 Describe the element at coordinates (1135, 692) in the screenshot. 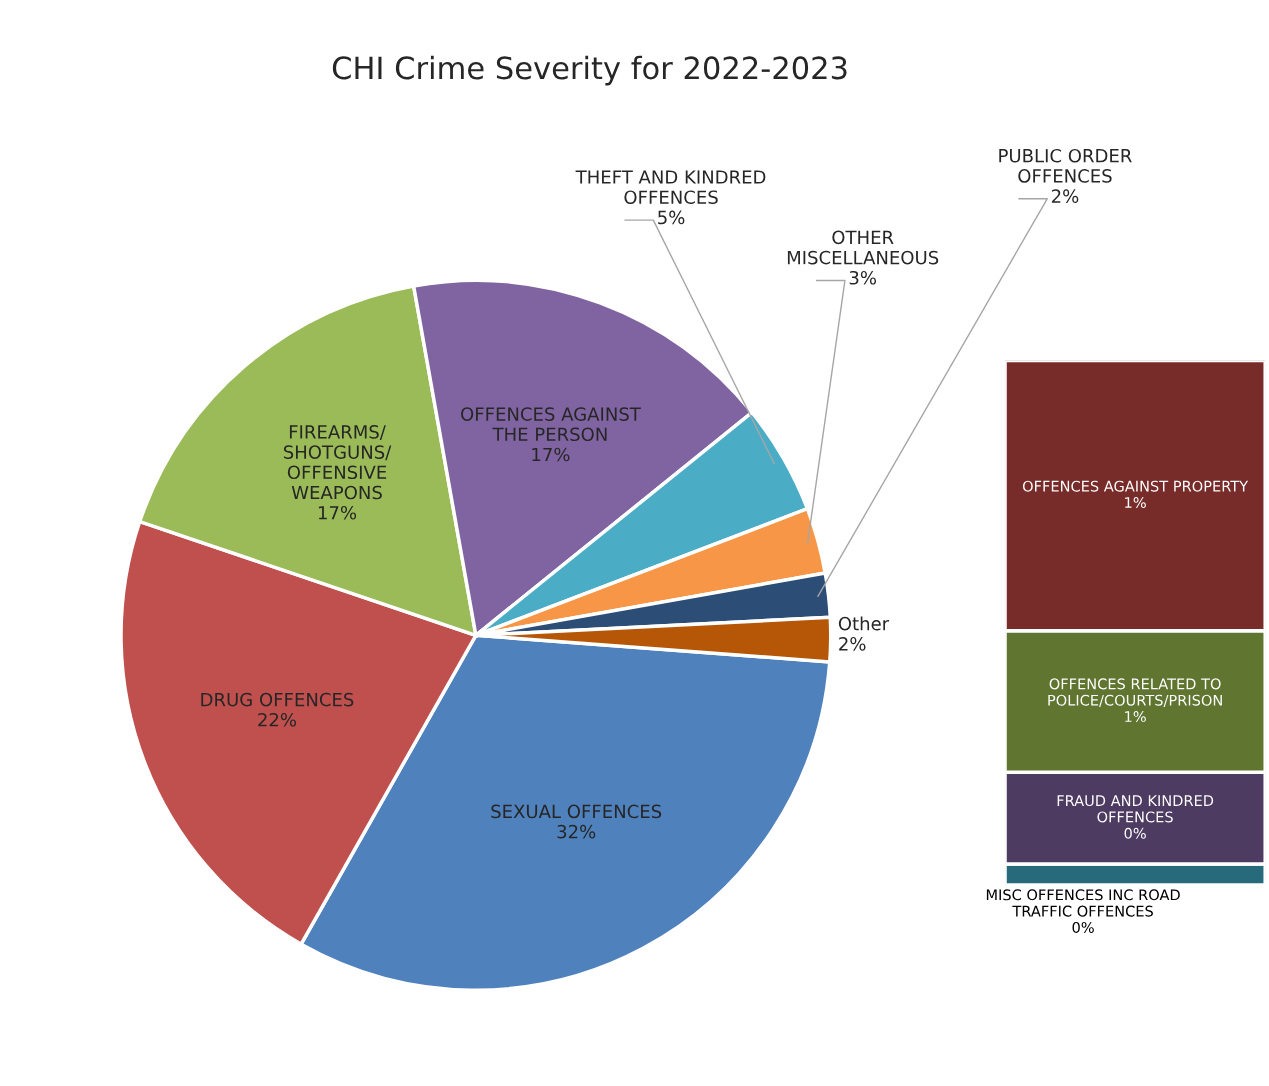

I see `series-label: OFFENCES RELATED TO POLICE/COURTS/PRISON` at that location.